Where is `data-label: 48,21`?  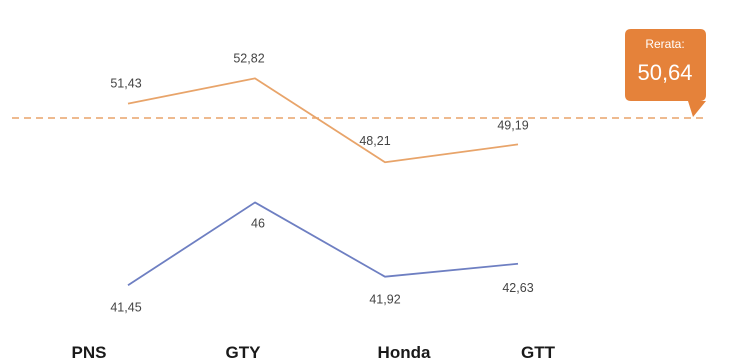
data-label: 48,21 is located at coordinates (374, 141).